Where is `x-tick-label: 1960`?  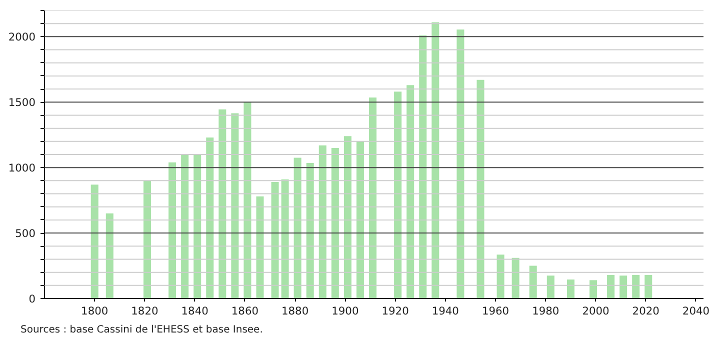
x-tick-label: 1960 is located at coordinates (496, 311).